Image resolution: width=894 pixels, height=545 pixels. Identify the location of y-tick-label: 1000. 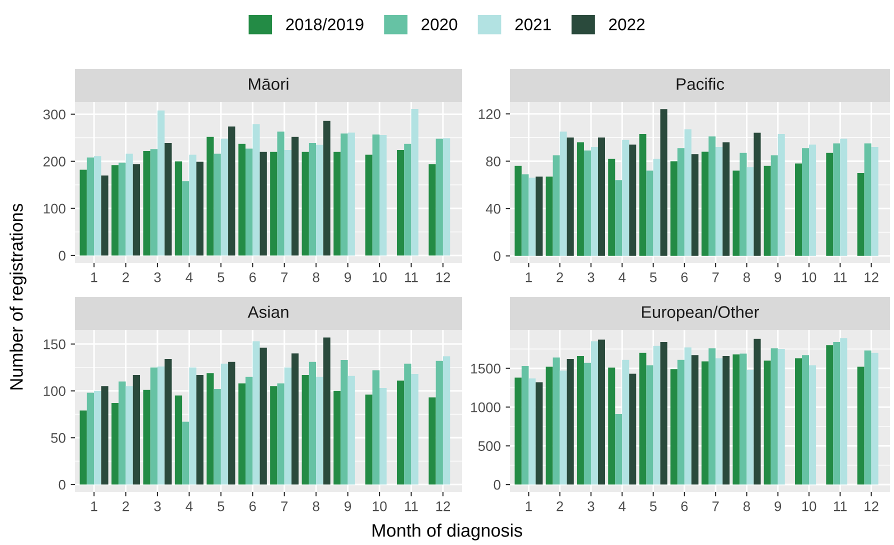
(485, 407).